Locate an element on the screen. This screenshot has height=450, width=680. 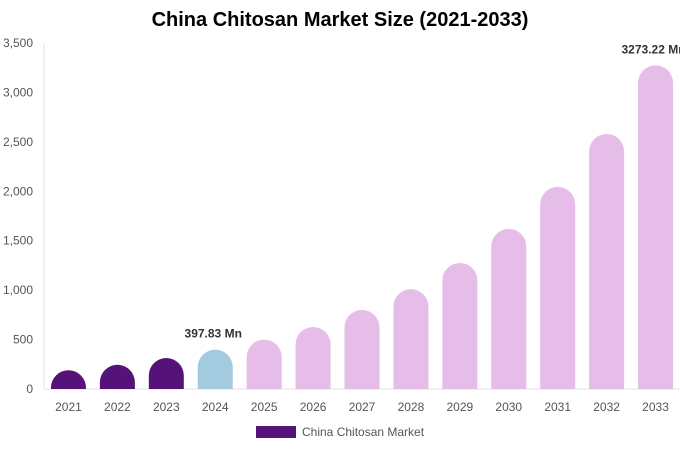
legend: China Chitosan Market is located at coordinates (340, 432).